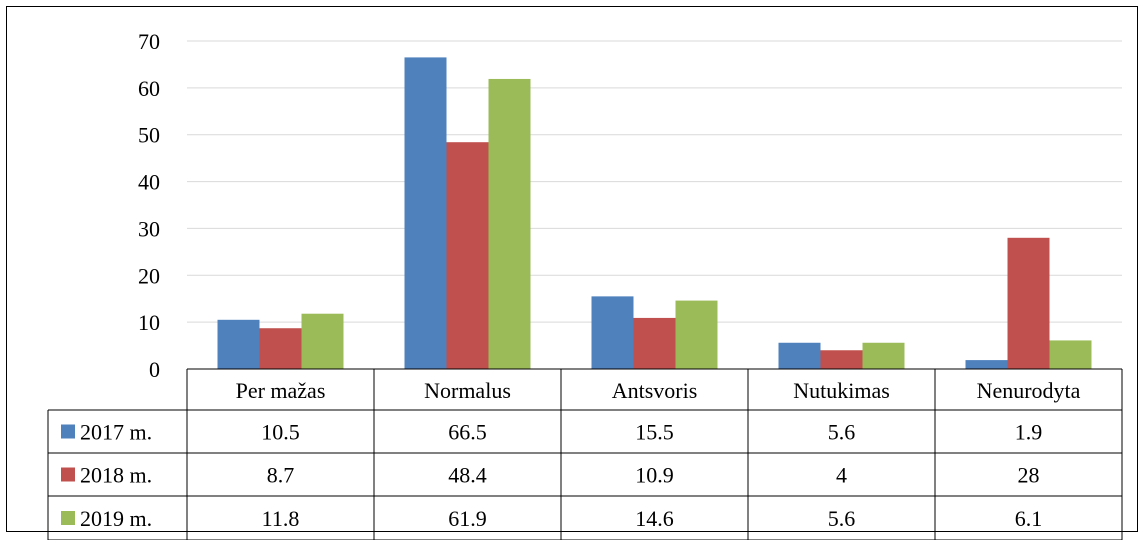 The height and width of the screenshot is (540, 1146). I want to click on category-label: Antsvoris, so click(655, 390).